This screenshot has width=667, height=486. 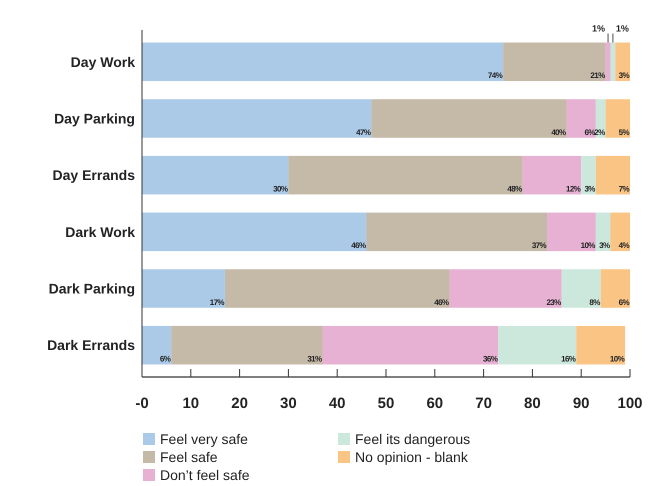 What do you see at coordinates (142, 403) in the screenshot?
I see `x-tick-label: -0` at bounding box center [142, 403].